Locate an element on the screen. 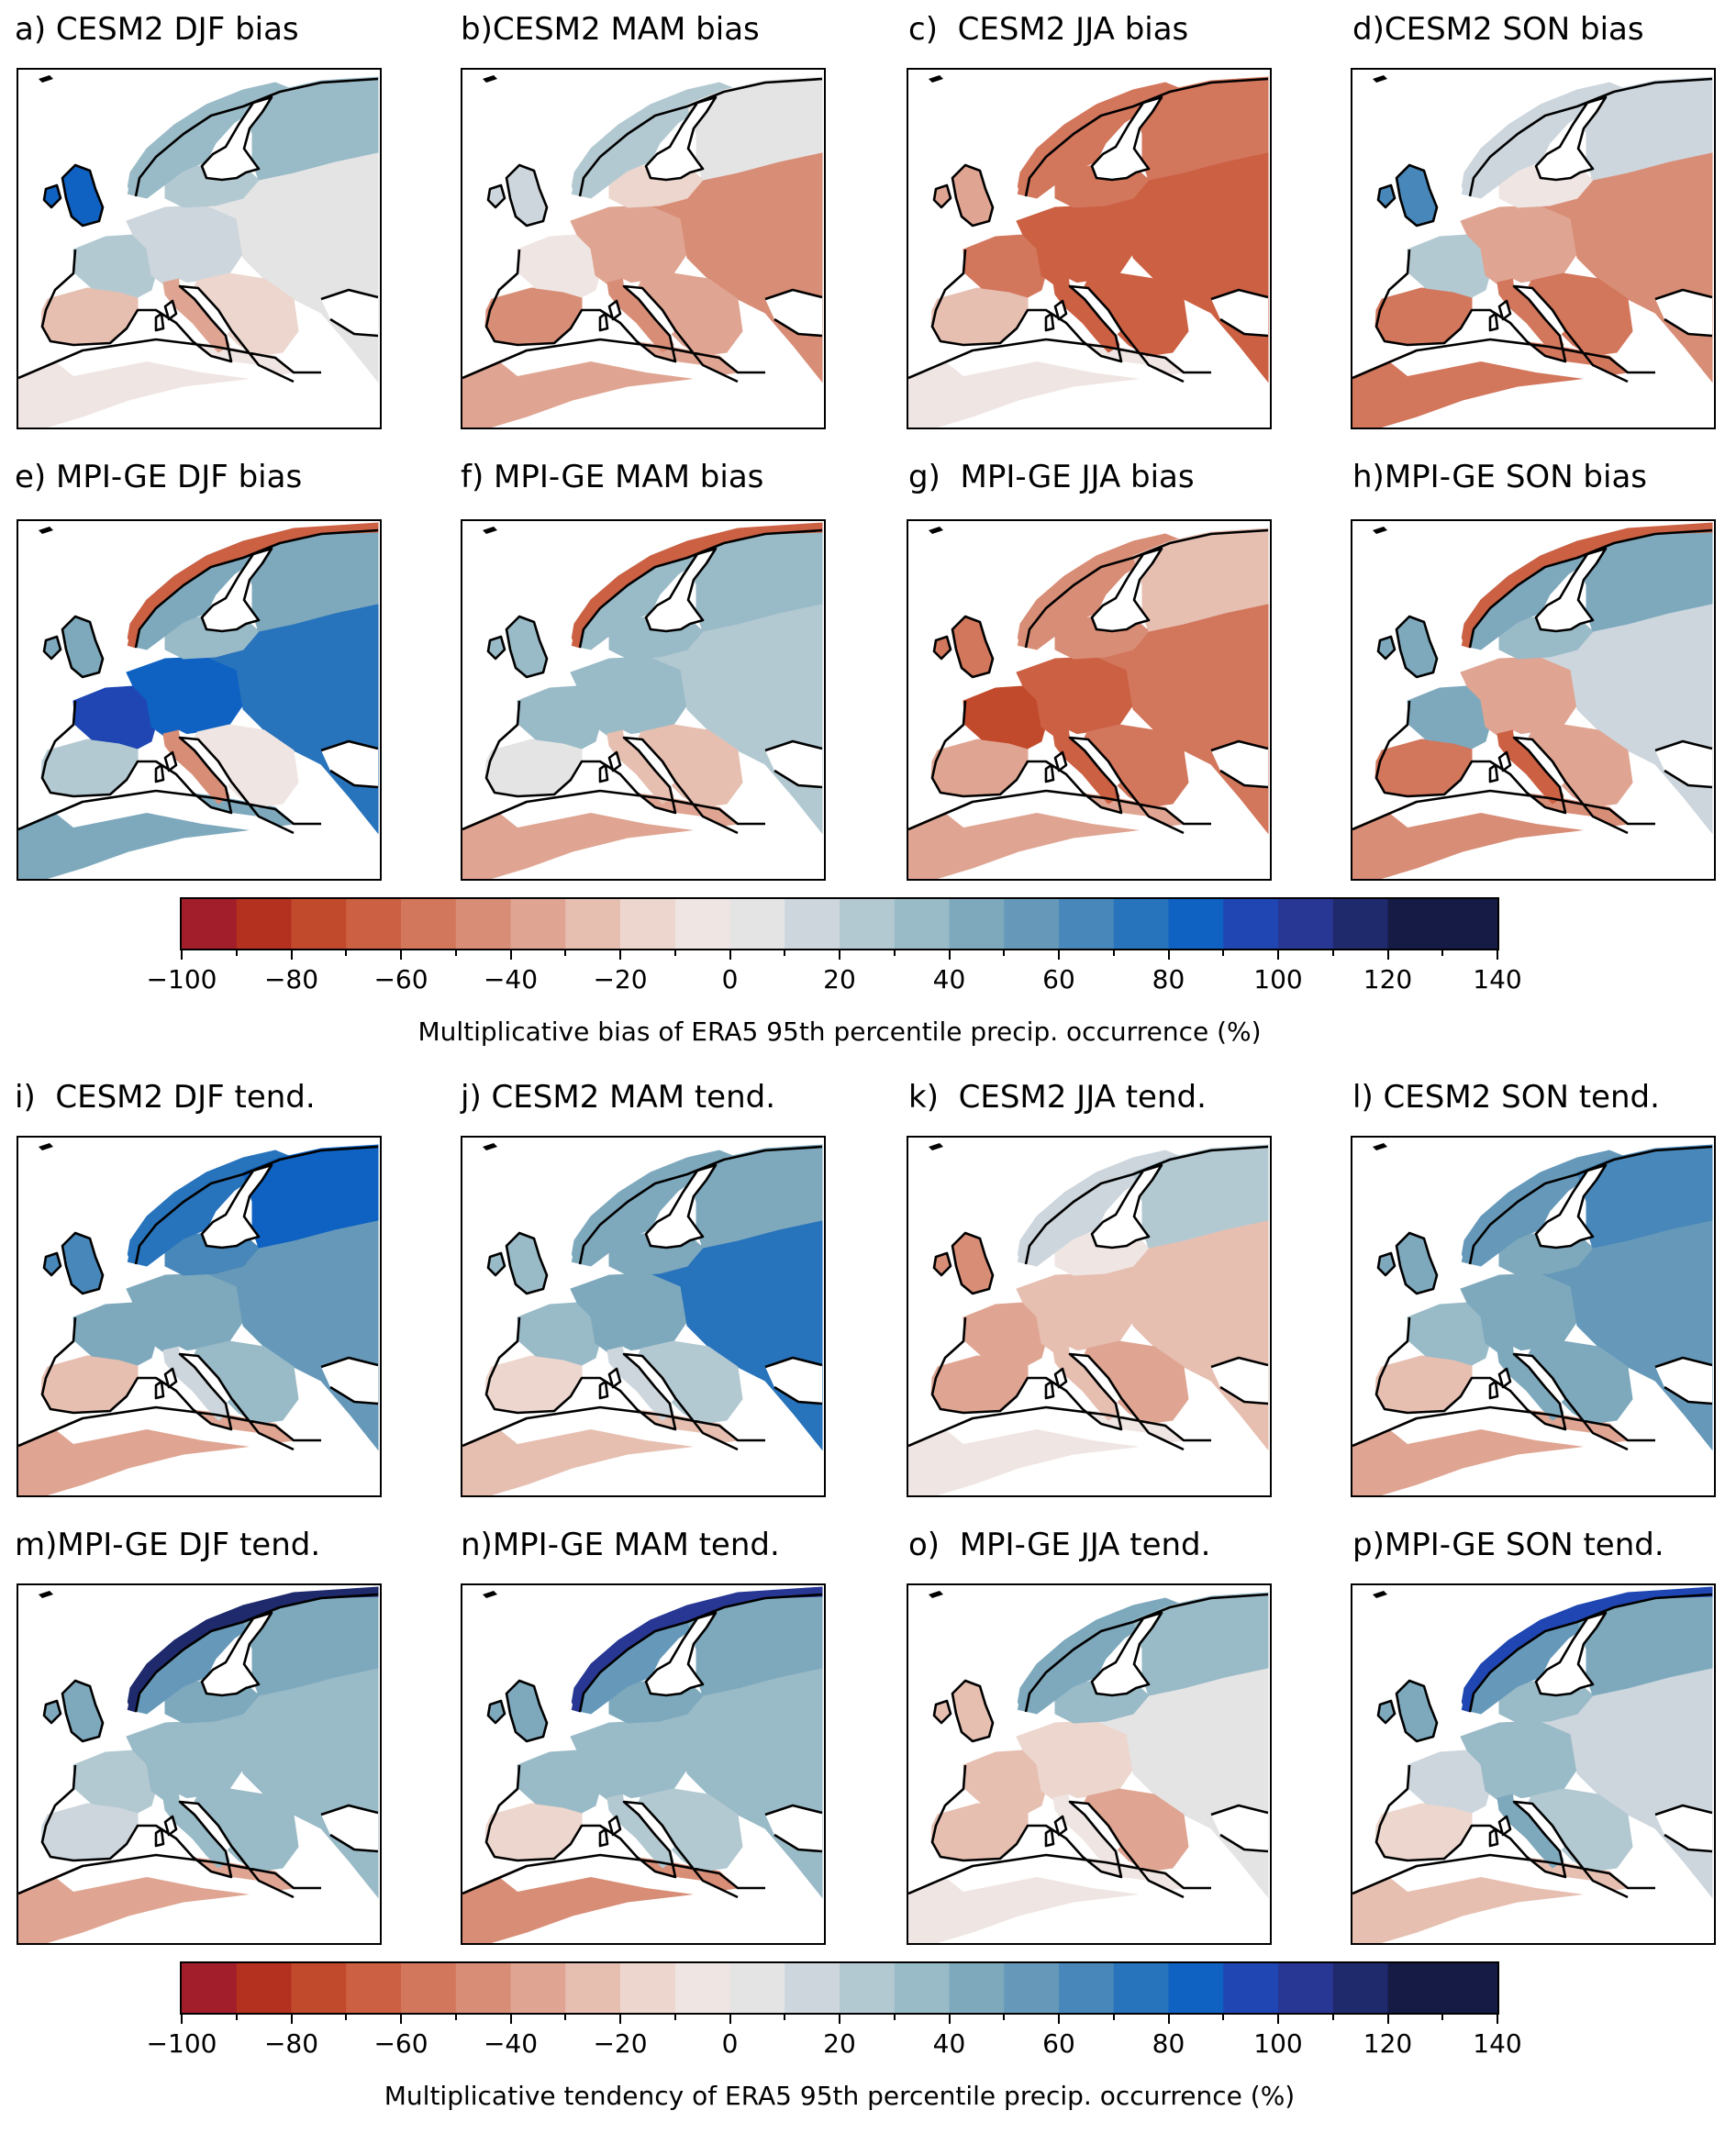 The height and width of the screenshot is (2155, 1736). map-panel-j is located at coordinates (644, 1316).